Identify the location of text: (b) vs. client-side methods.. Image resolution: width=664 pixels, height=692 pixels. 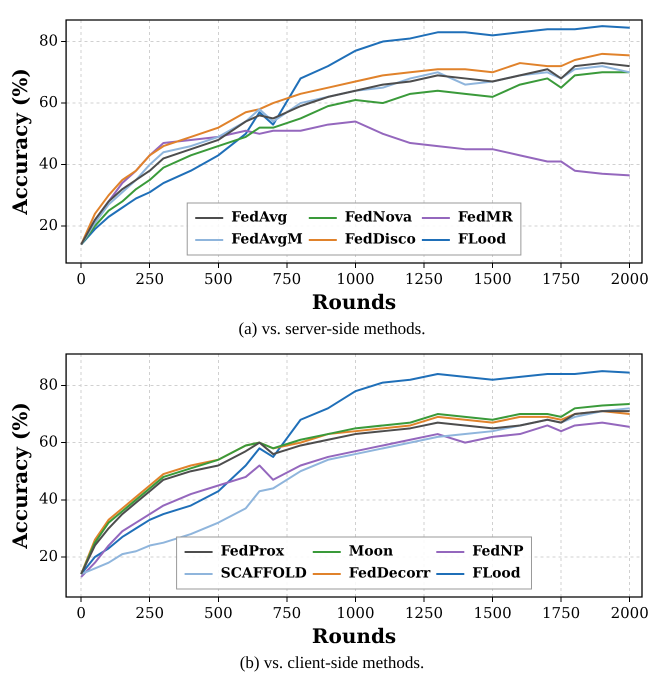
(332, 663).